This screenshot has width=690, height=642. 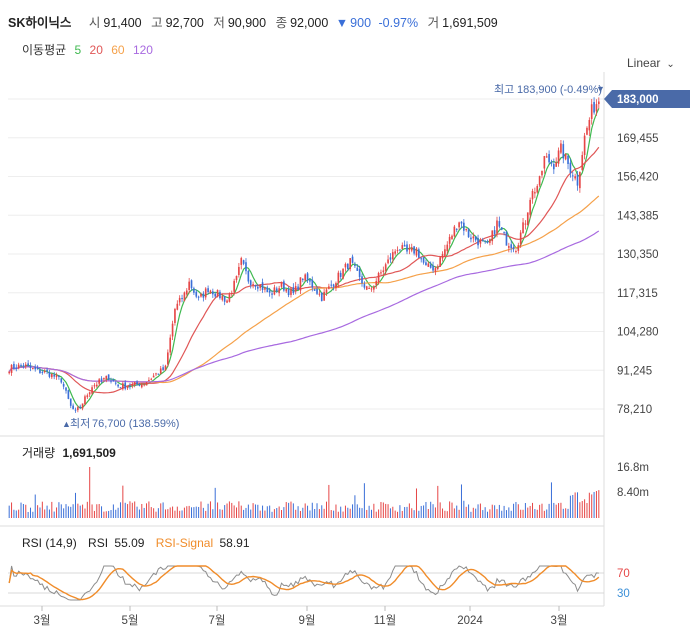 What do you see at coordinates (504, 89) in the screenshot?
I see `high-annotation-label: 최고` at bounding box center [504, 89].